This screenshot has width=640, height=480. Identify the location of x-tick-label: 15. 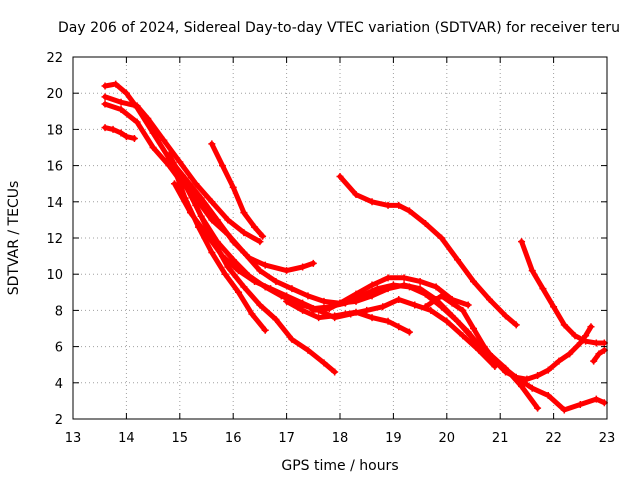
(180, 438).